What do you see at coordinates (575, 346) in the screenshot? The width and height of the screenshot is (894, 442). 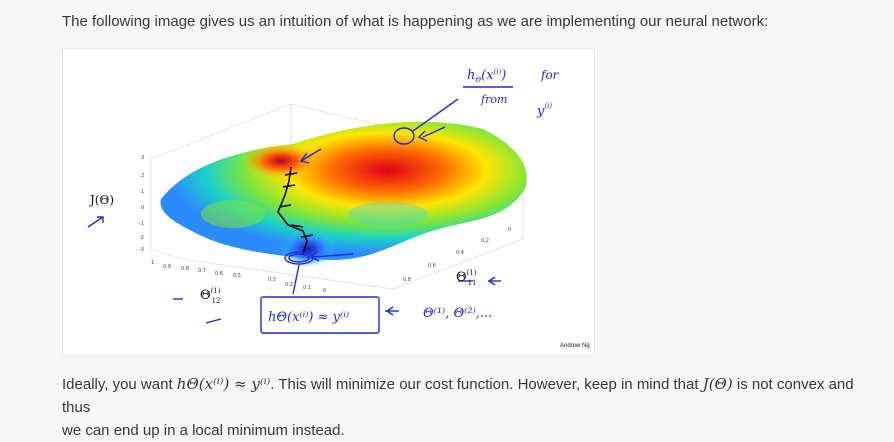 I see `credit-label: Andrew Ng` at bounding box center [575, 346].